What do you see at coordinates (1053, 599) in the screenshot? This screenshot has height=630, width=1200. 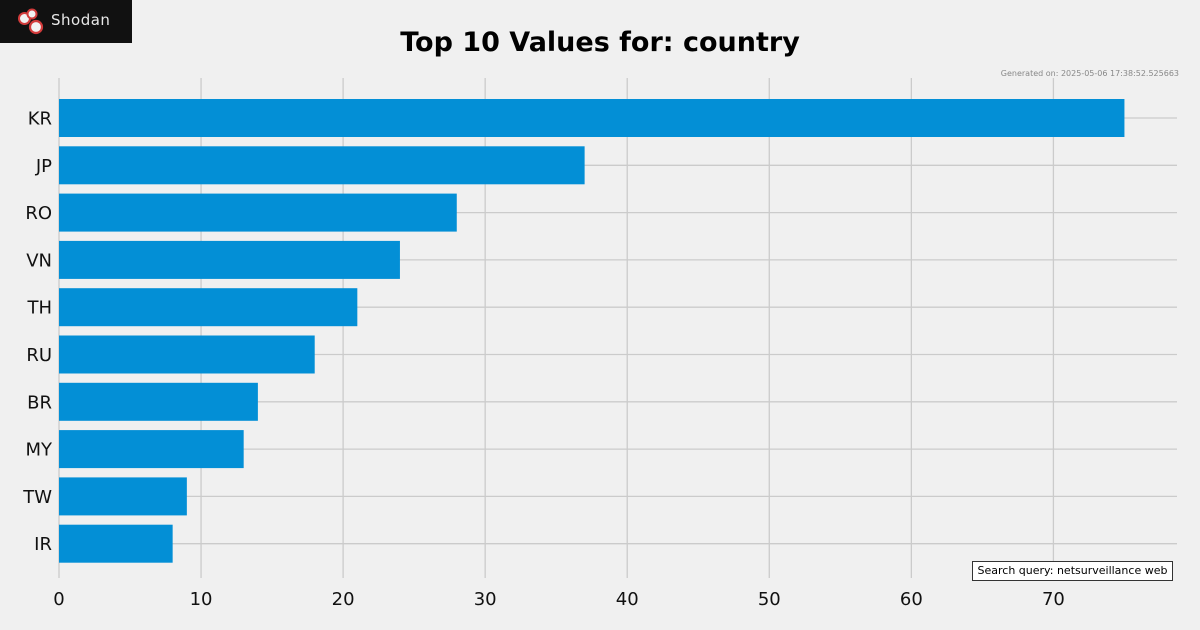 I see `x-tick-label: 70` at bounding box center [1053, 599].